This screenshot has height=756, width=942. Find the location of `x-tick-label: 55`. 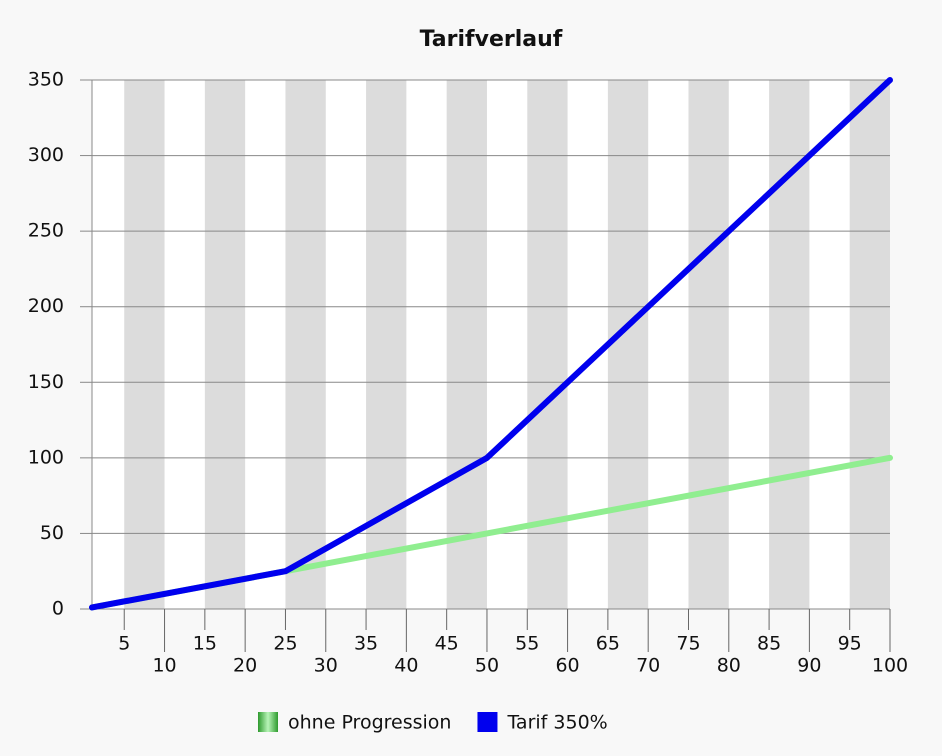

x-tick-label: 55 is located at coordinates (527, 644).